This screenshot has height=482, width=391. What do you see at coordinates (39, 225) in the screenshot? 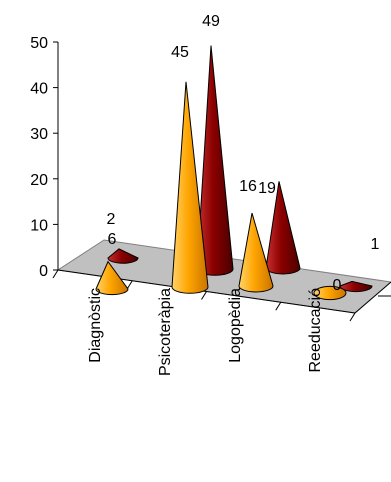
I see `y-tick-label: 10` at bounding box center [39, 225].